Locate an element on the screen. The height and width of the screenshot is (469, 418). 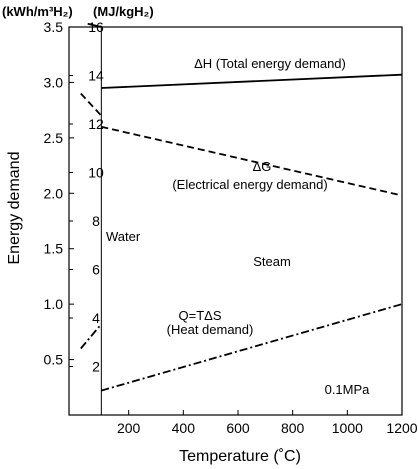
y-tick-label-mj: 14 is located at coordinates (96, 76).